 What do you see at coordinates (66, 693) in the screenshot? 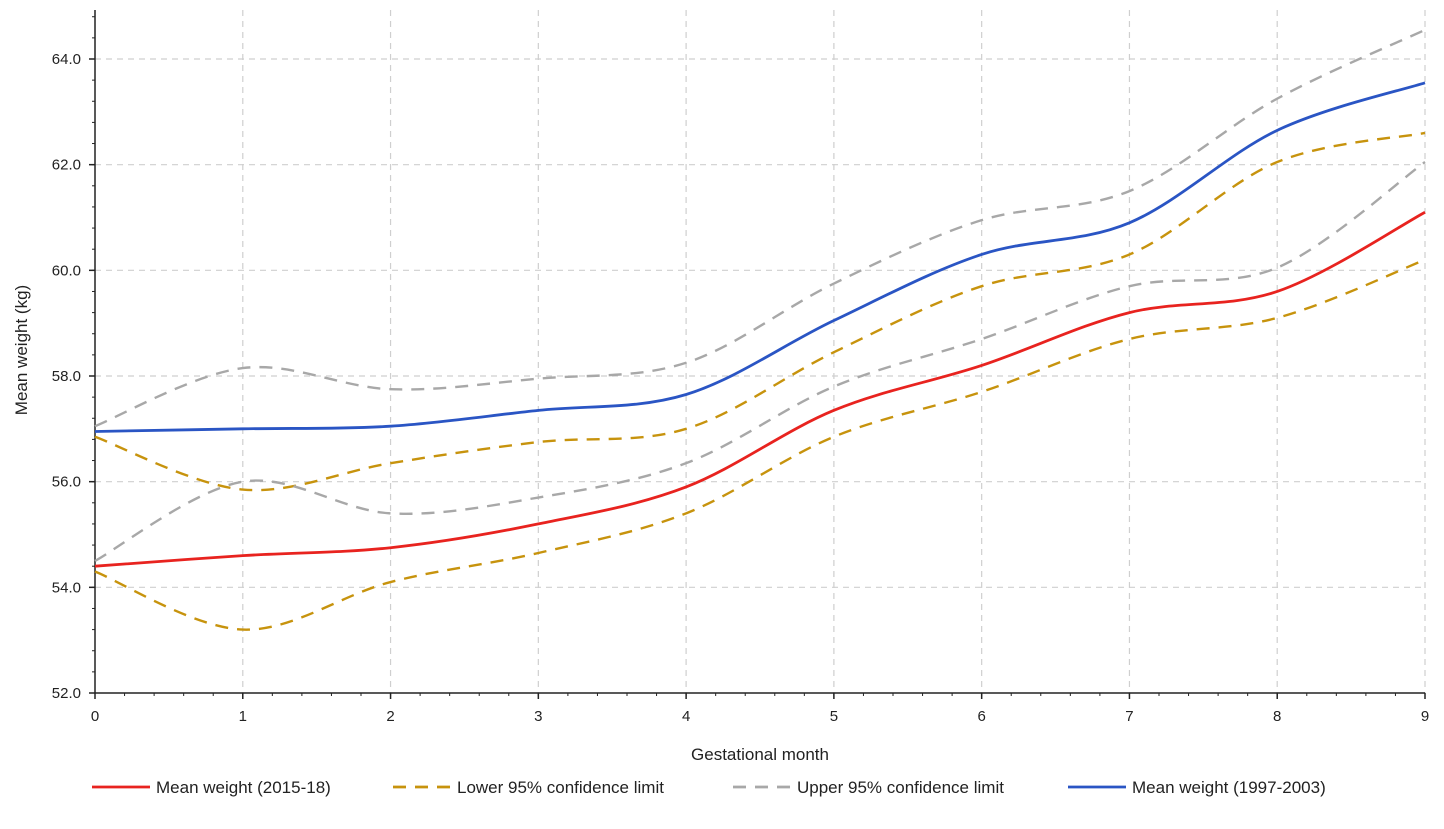
I see `y-tick-label: 52.0` at bounding box center [66, 693].